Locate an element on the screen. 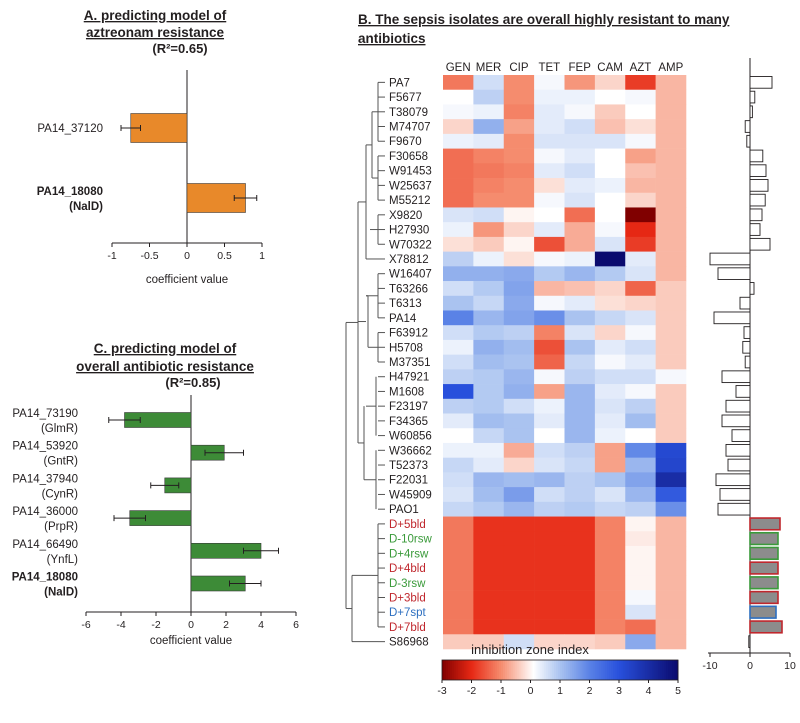 The height and width of the screenshot is (723, 800). x-tick-label: -6 is located at coordinates (85, 625).